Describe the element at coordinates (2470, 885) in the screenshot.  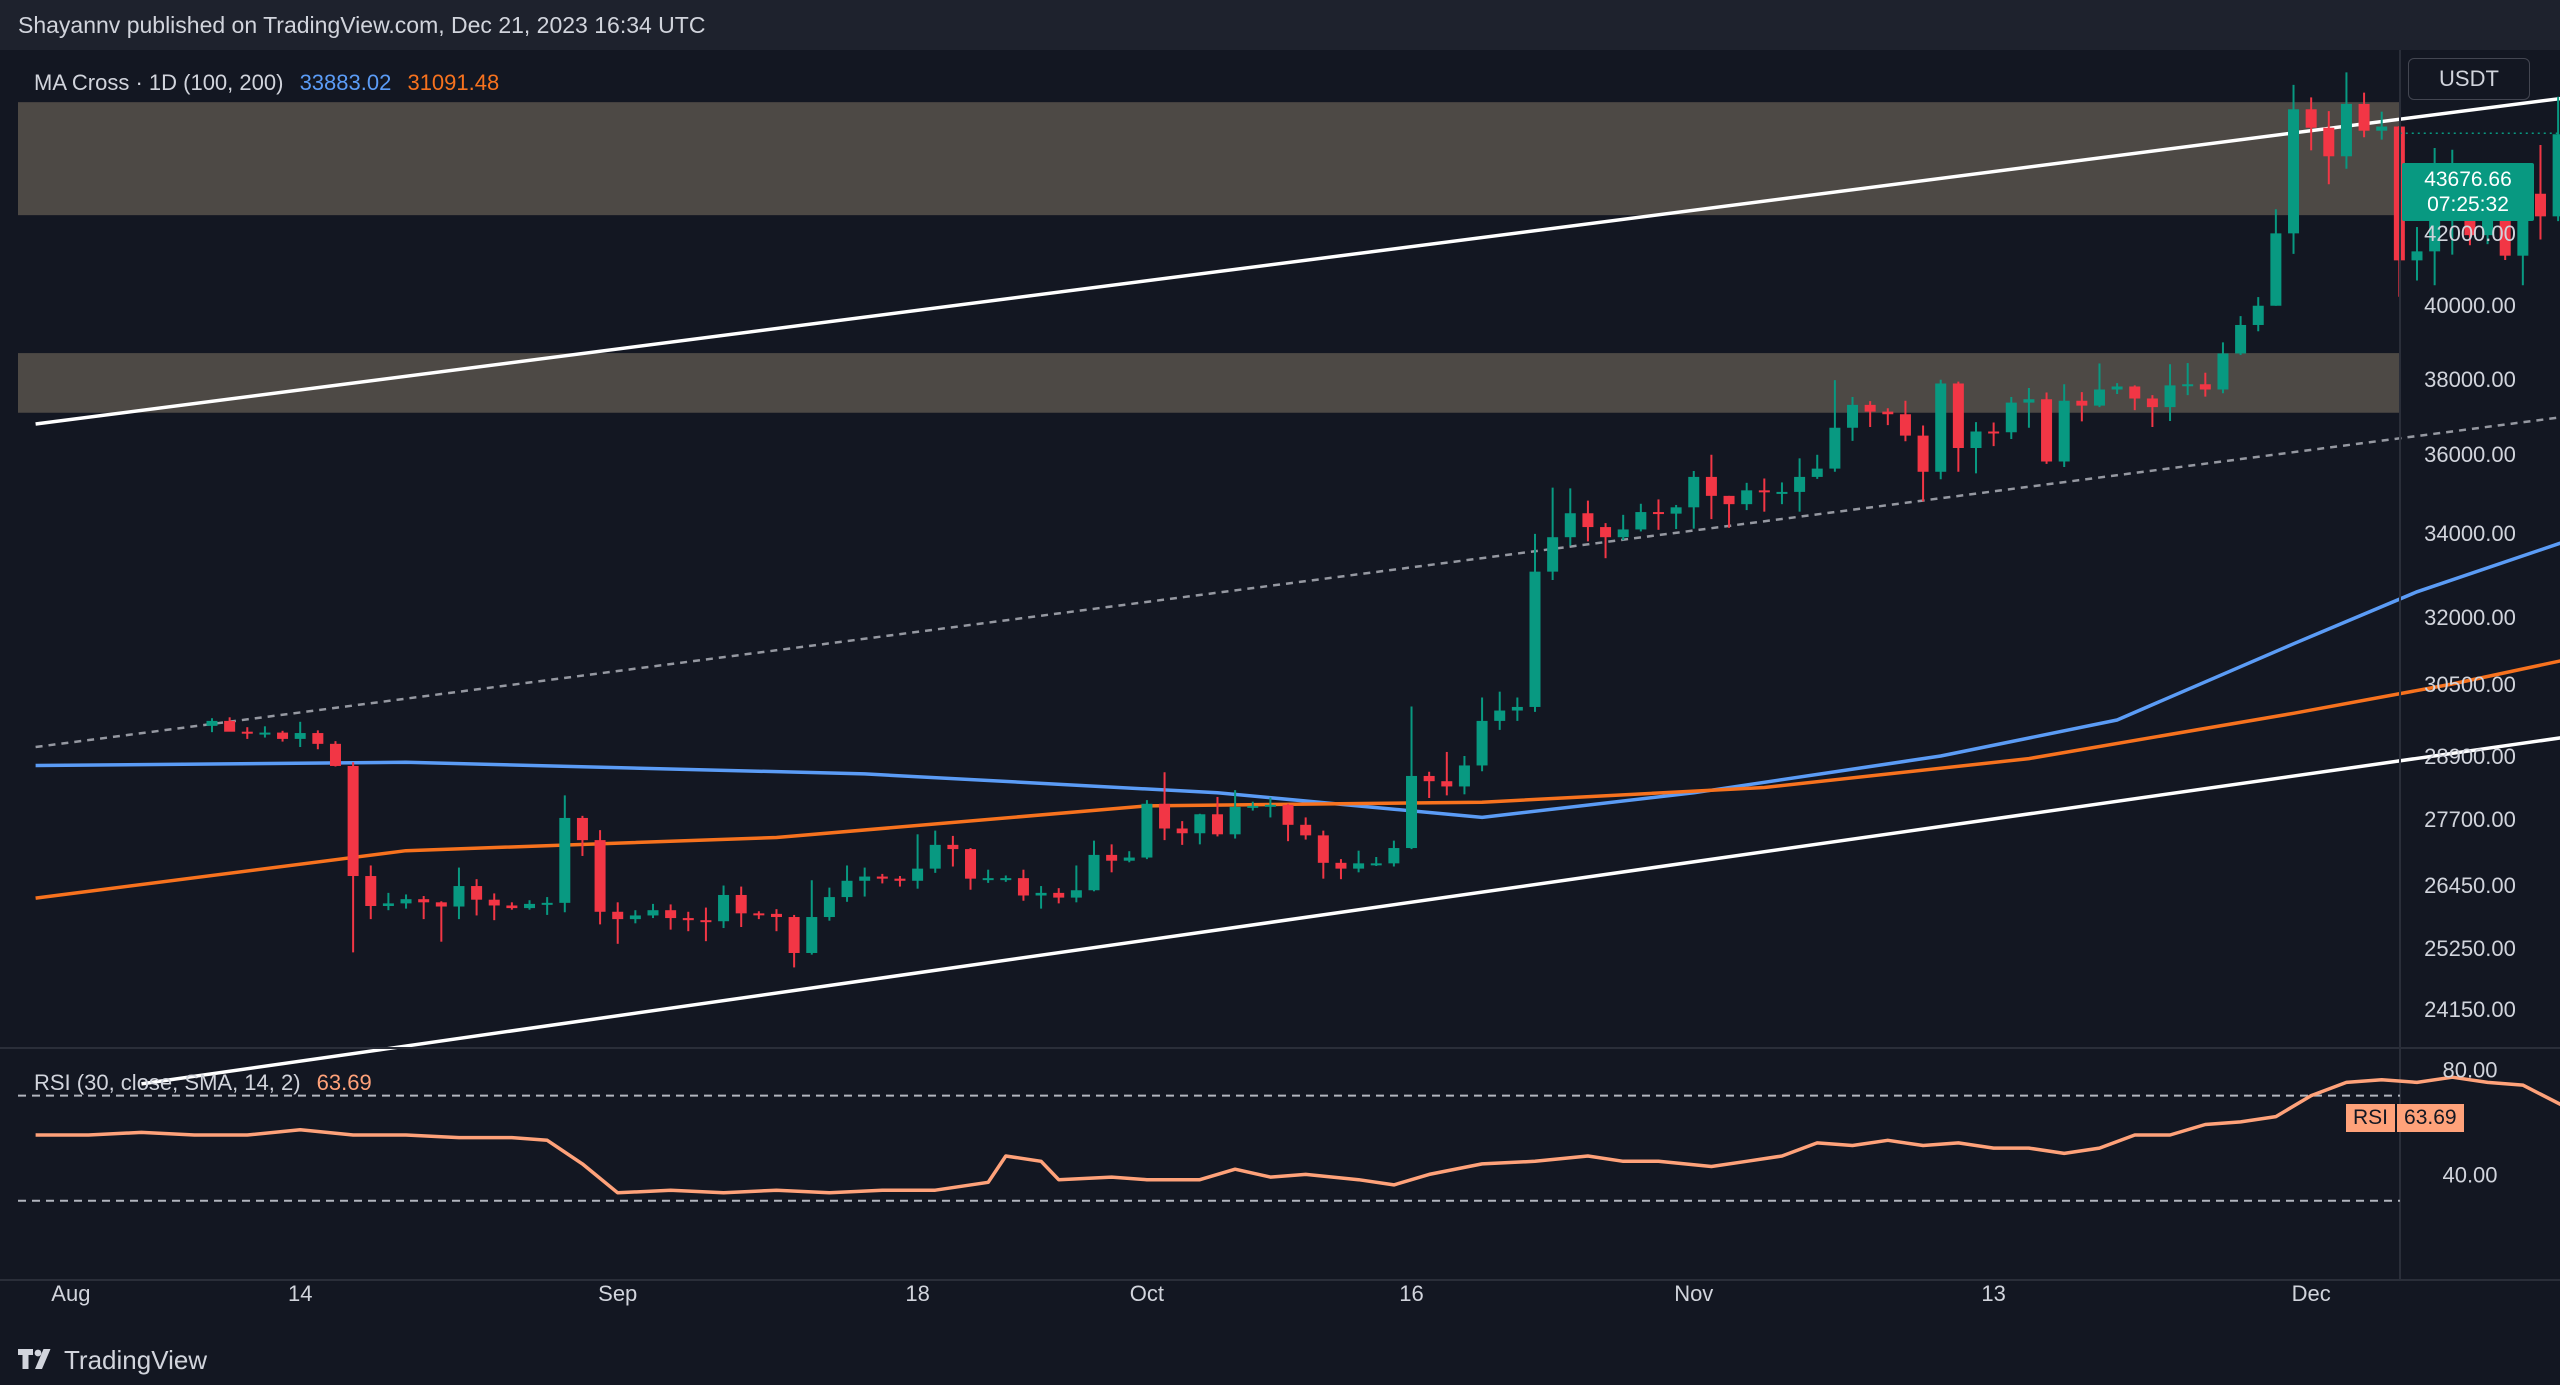
I see `price-axis-label: 26450.00` at that location.